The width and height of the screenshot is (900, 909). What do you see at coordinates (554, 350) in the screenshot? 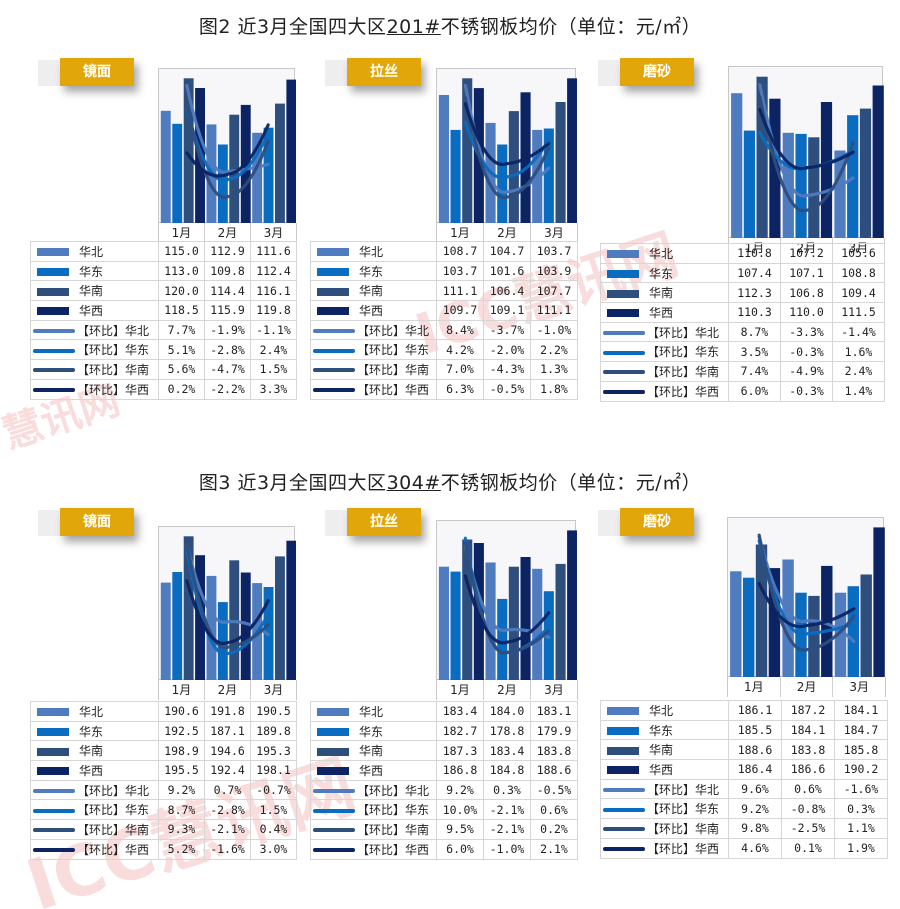
I see `value-cell: 2.2%` at bounding box center [554, 350].